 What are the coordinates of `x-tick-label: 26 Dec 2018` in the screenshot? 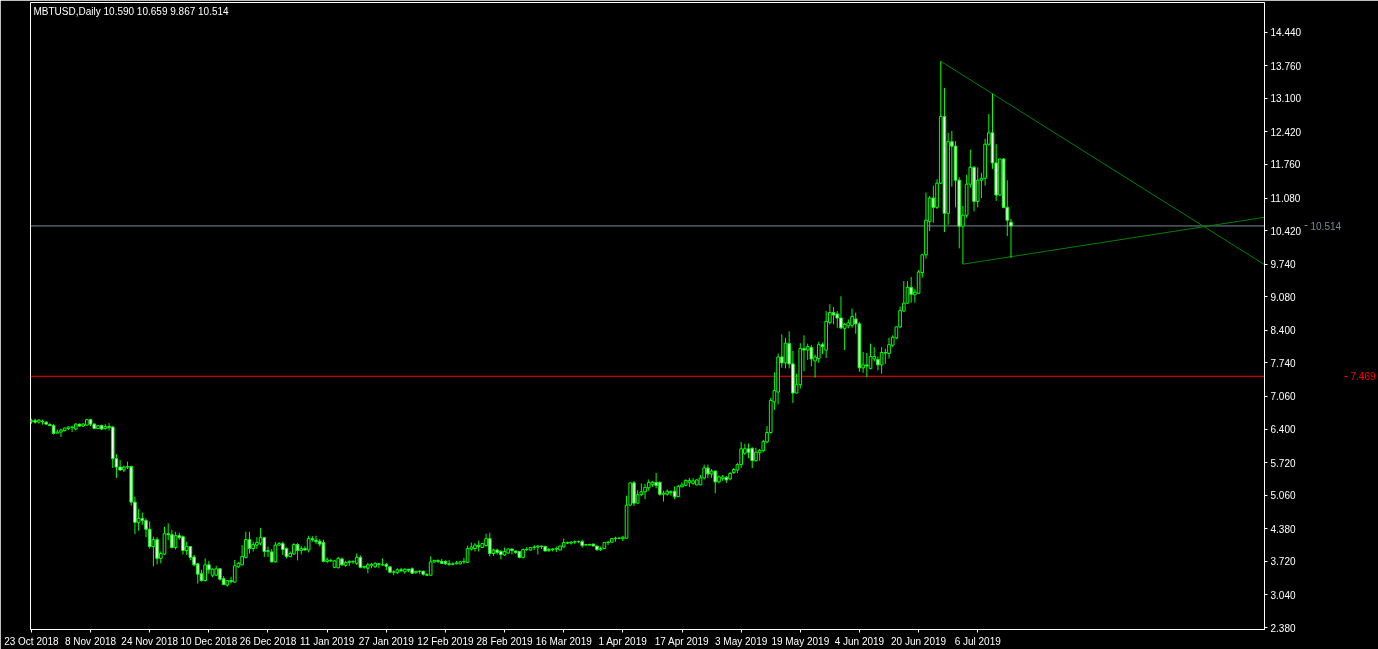 It's located at (268, 641).